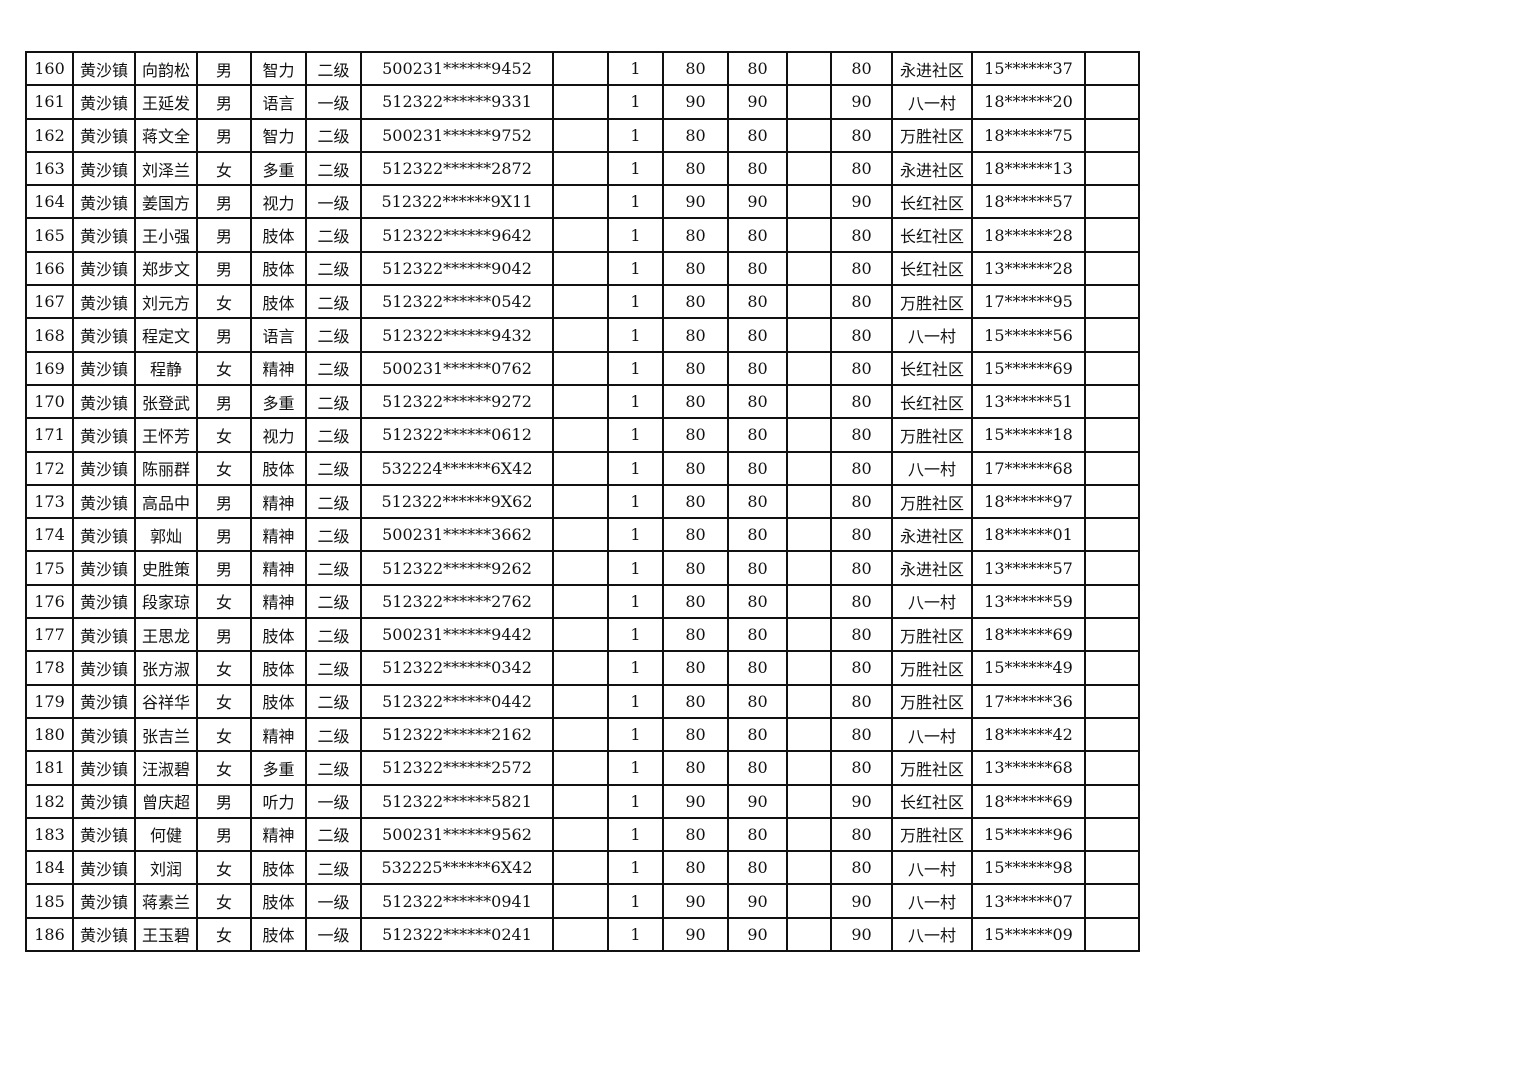 The width and height of the screenshot is (1519, 1075). I want to click on cell-name: 蒋素兰, so click(166, 901).